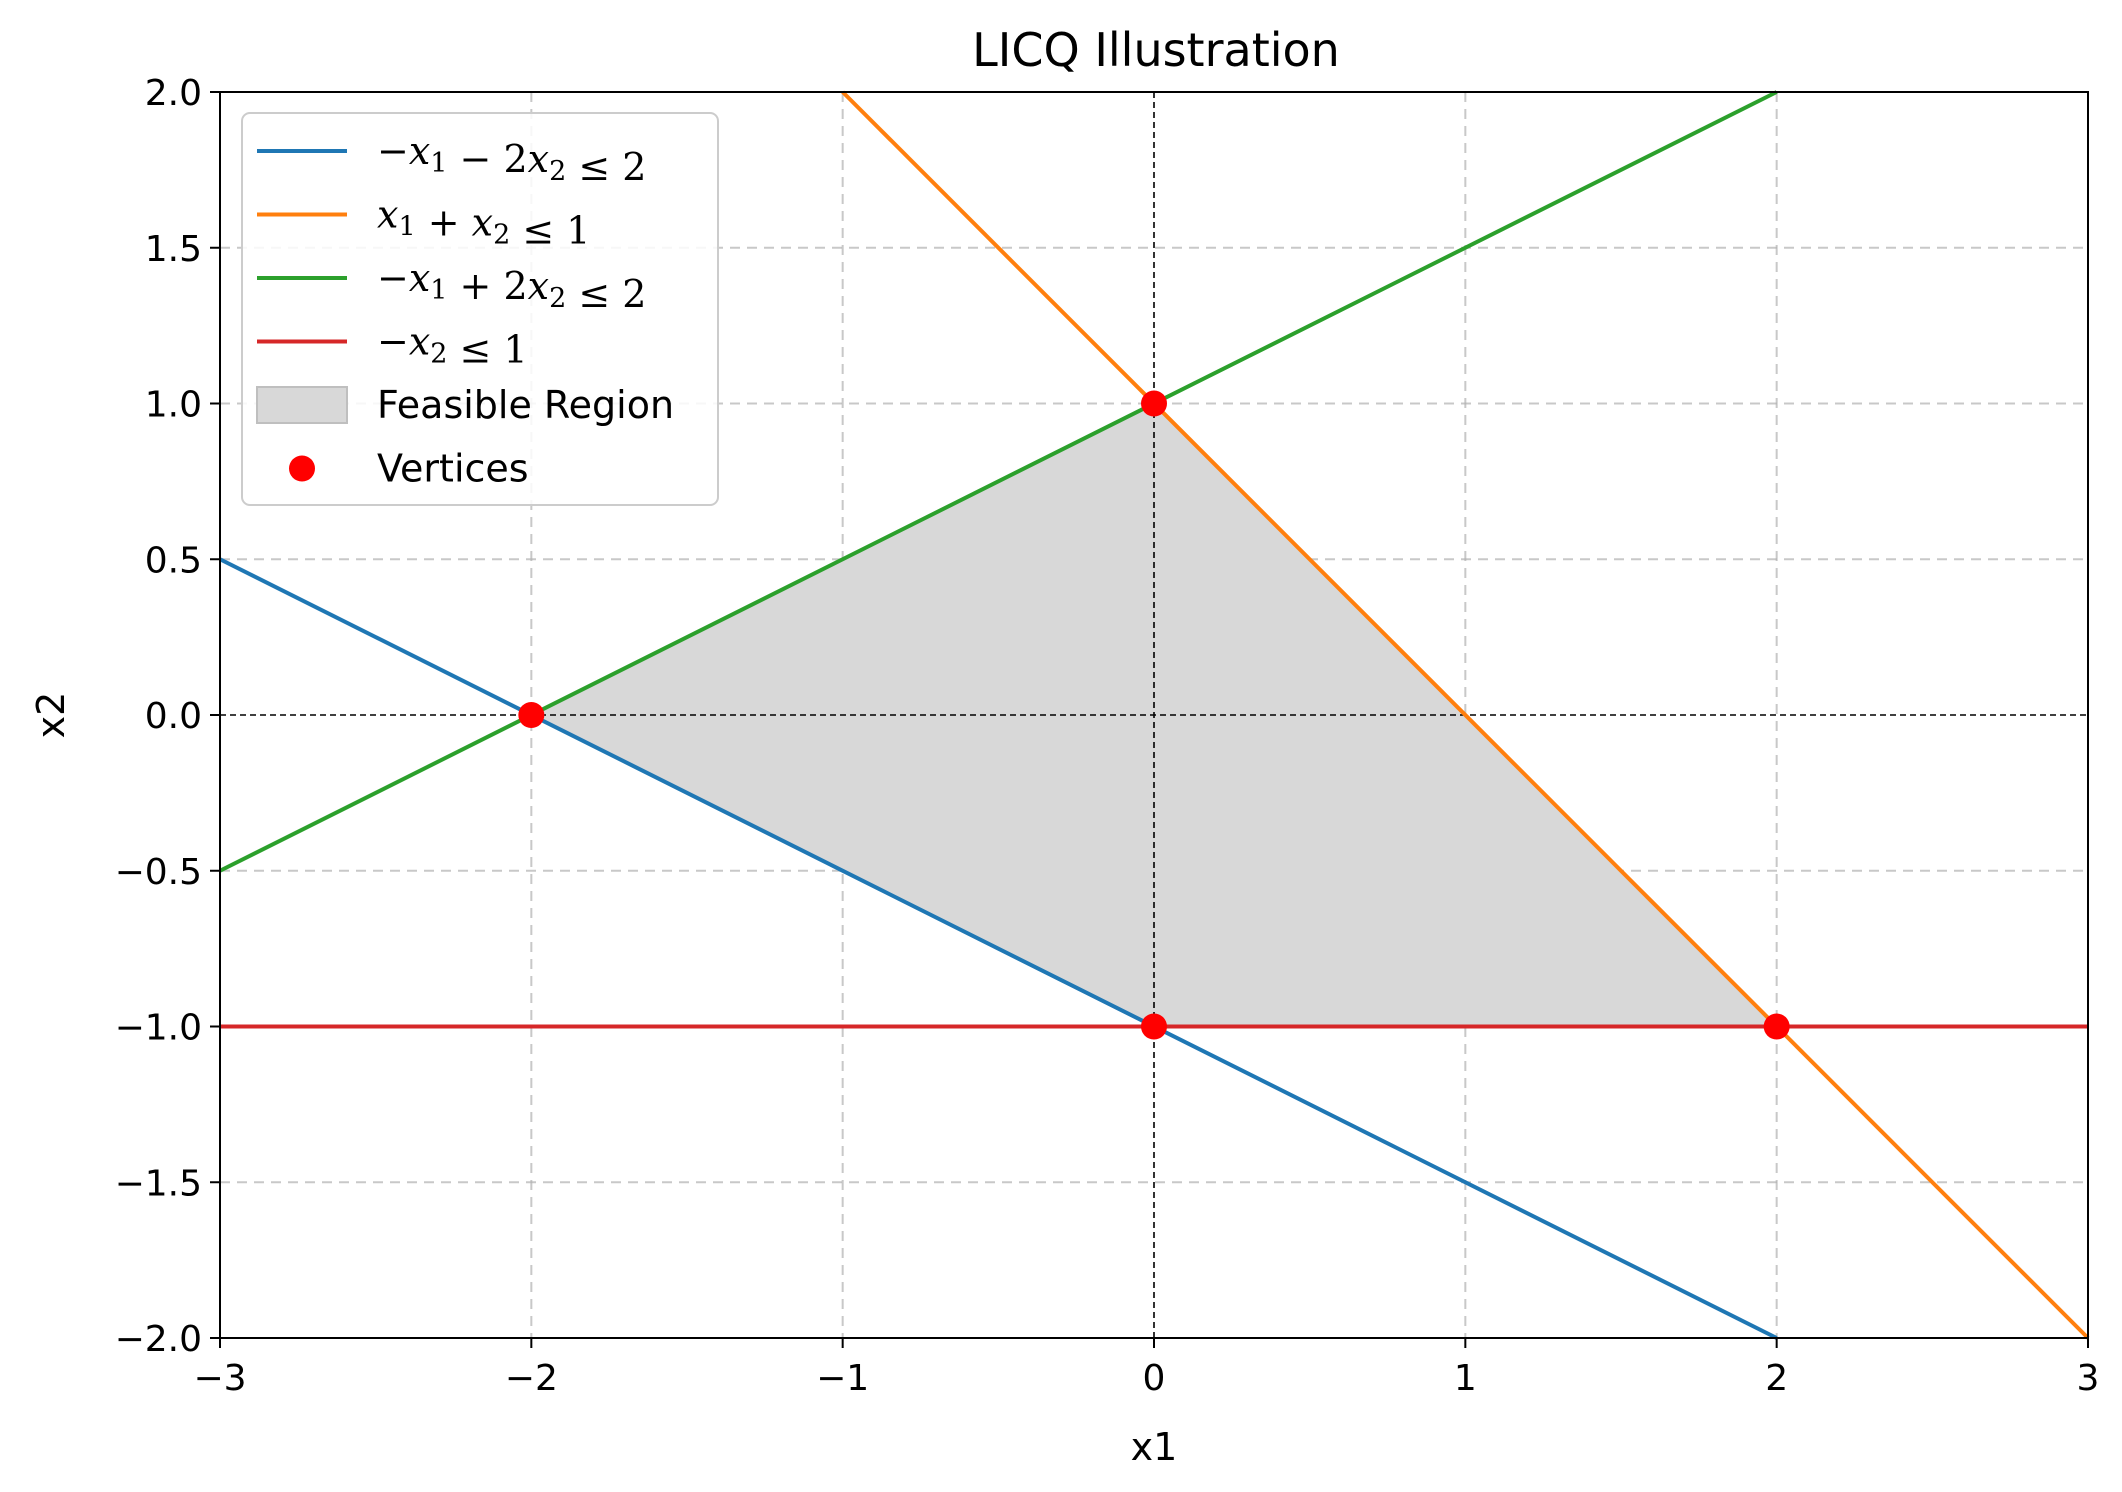 The height and width of the screenshot is (1492, 2122). I want to click on y-axis-label: x2, so click(51, 715).